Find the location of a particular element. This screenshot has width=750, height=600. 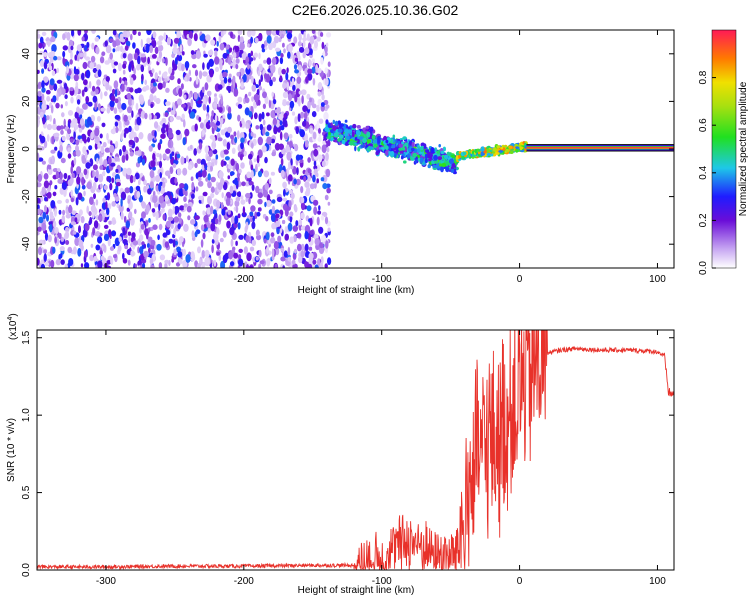

colorbar-tick-label: 0.0 is located at coordinates (703, 268).